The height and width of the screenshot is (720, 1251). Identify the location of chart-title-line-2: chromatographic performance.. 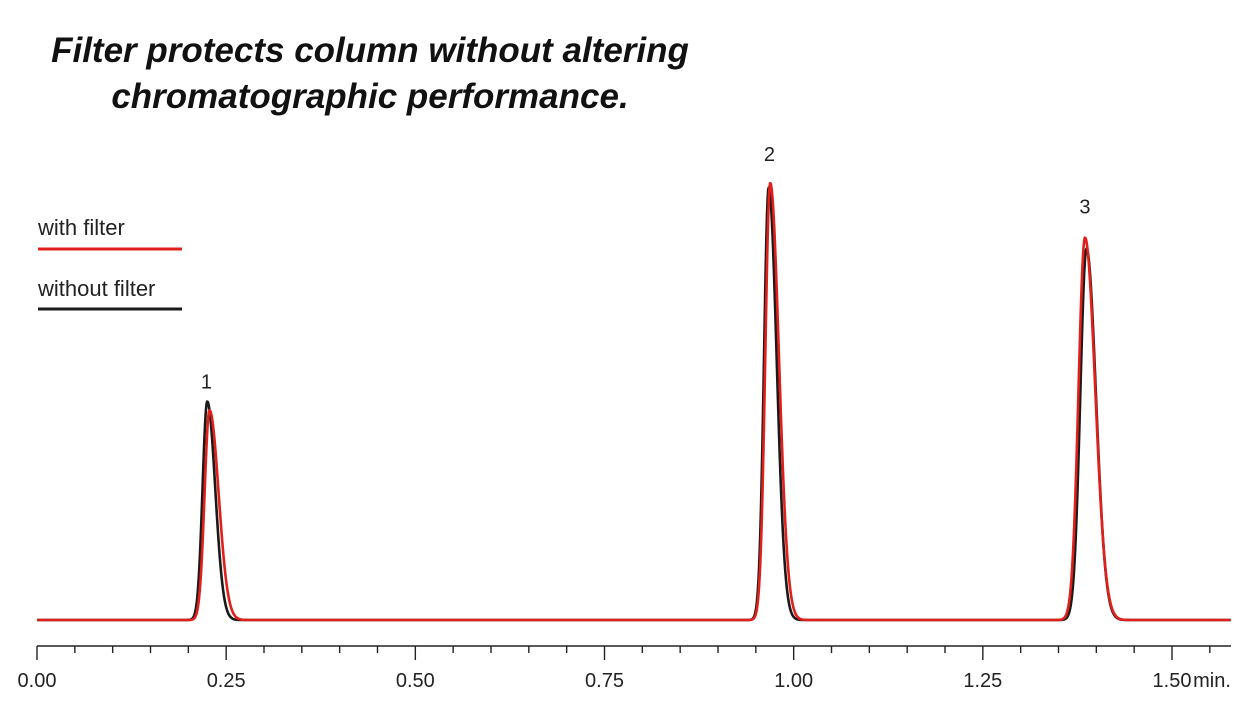
(370, 96).